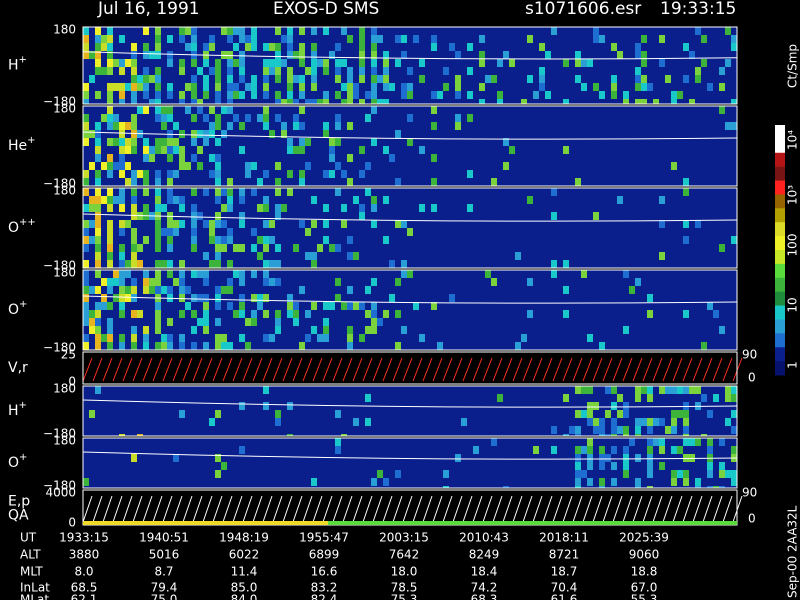 Image resolution: width=800 pixels, height=600 pixels. I want to click on panel-superscript: ++, so click(27, 222).